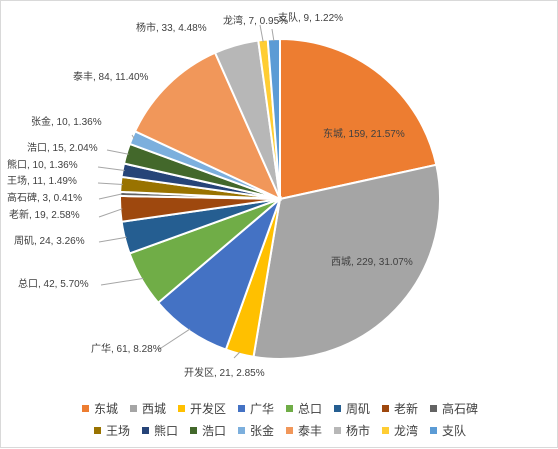 This screenshot has height=449, width=558. I want to click on legend-item: 总口, so click(304, 408).